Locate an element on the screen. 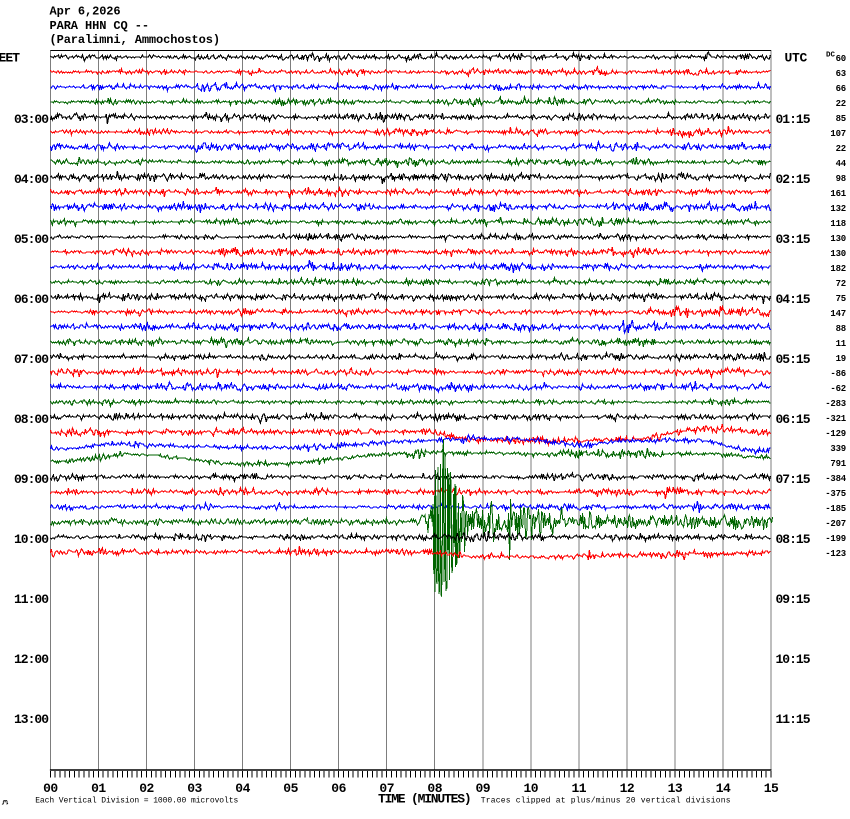 Image resolution: width=850 pixels, height=819 pixels. svg-text: 11:00 is located at coordinates (31, 599).